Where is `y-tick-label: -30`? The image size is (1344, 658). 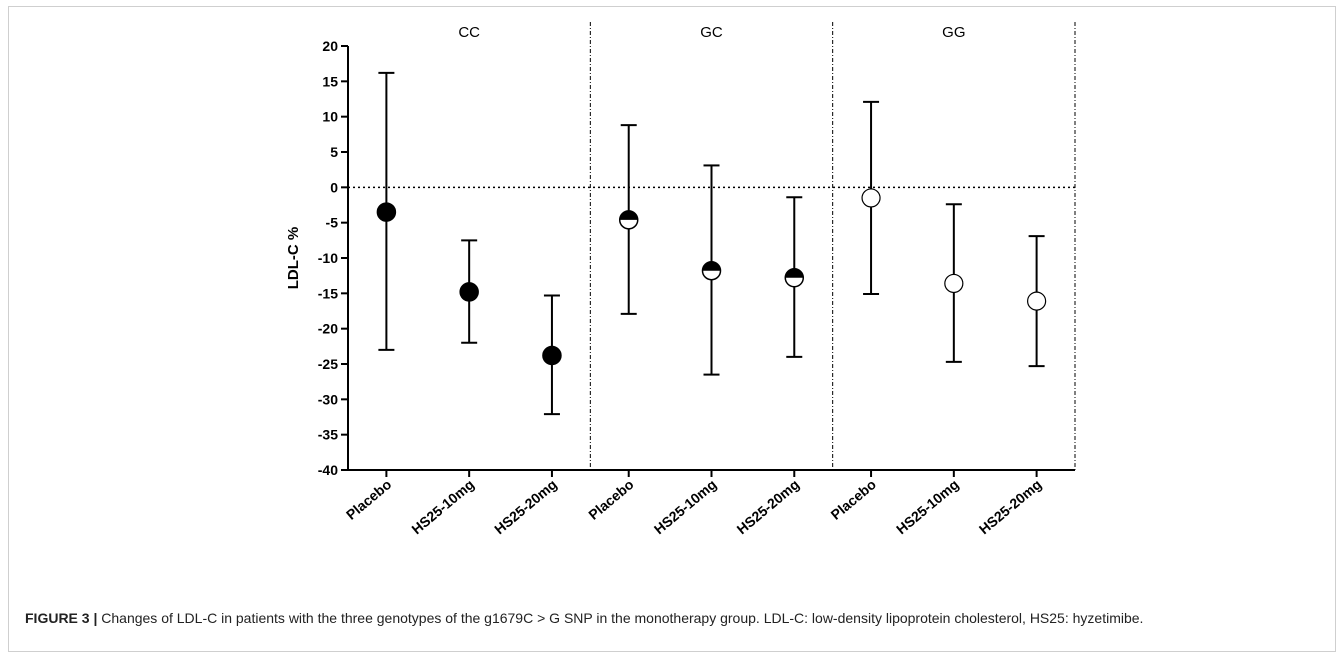 y-tick-label: -30 is located at coordinates (328, 399).